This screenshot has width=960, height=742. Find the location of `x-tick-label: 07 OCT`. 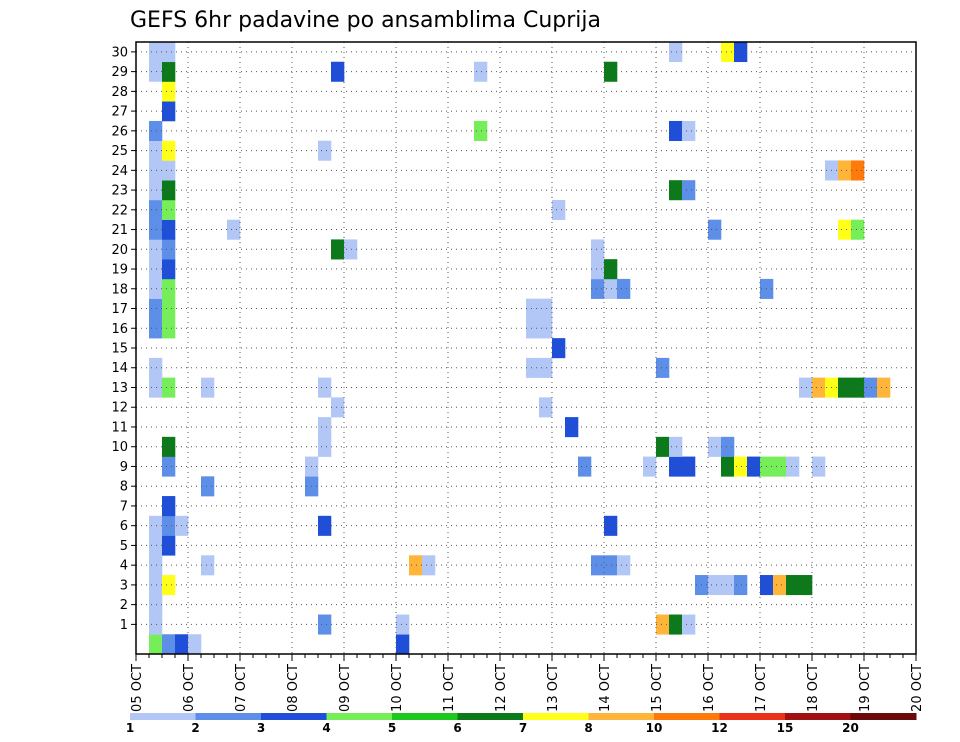

x-tick-label: 07 OCT is located at coordinates (241, 688).